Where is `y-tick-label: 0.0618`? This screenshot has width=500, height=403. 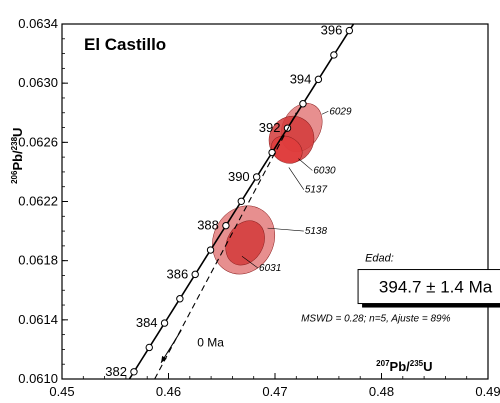 y-tick-label: 0.0618 is located at coordinates (38, 260).